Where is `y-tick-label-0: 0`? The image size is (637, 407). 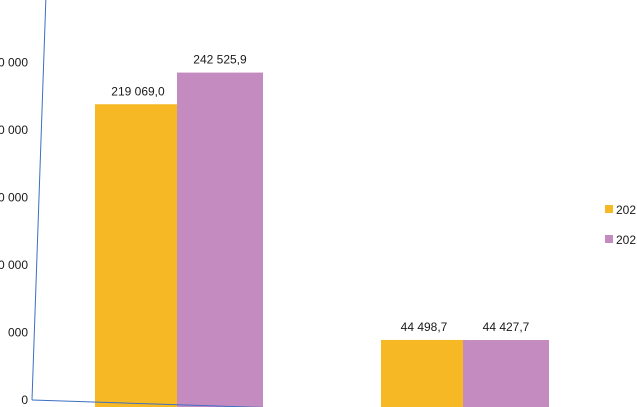
y-tick-label-0: 0 is located at coordinates (24, 400).